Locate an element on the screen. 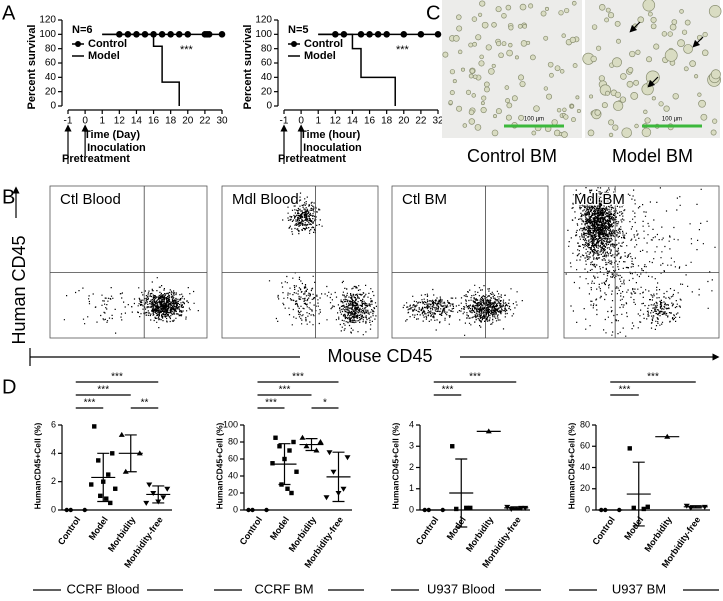 This screenshot has width=723, height=601. y-tick-label: 2 is located at coordinates (53, 481).